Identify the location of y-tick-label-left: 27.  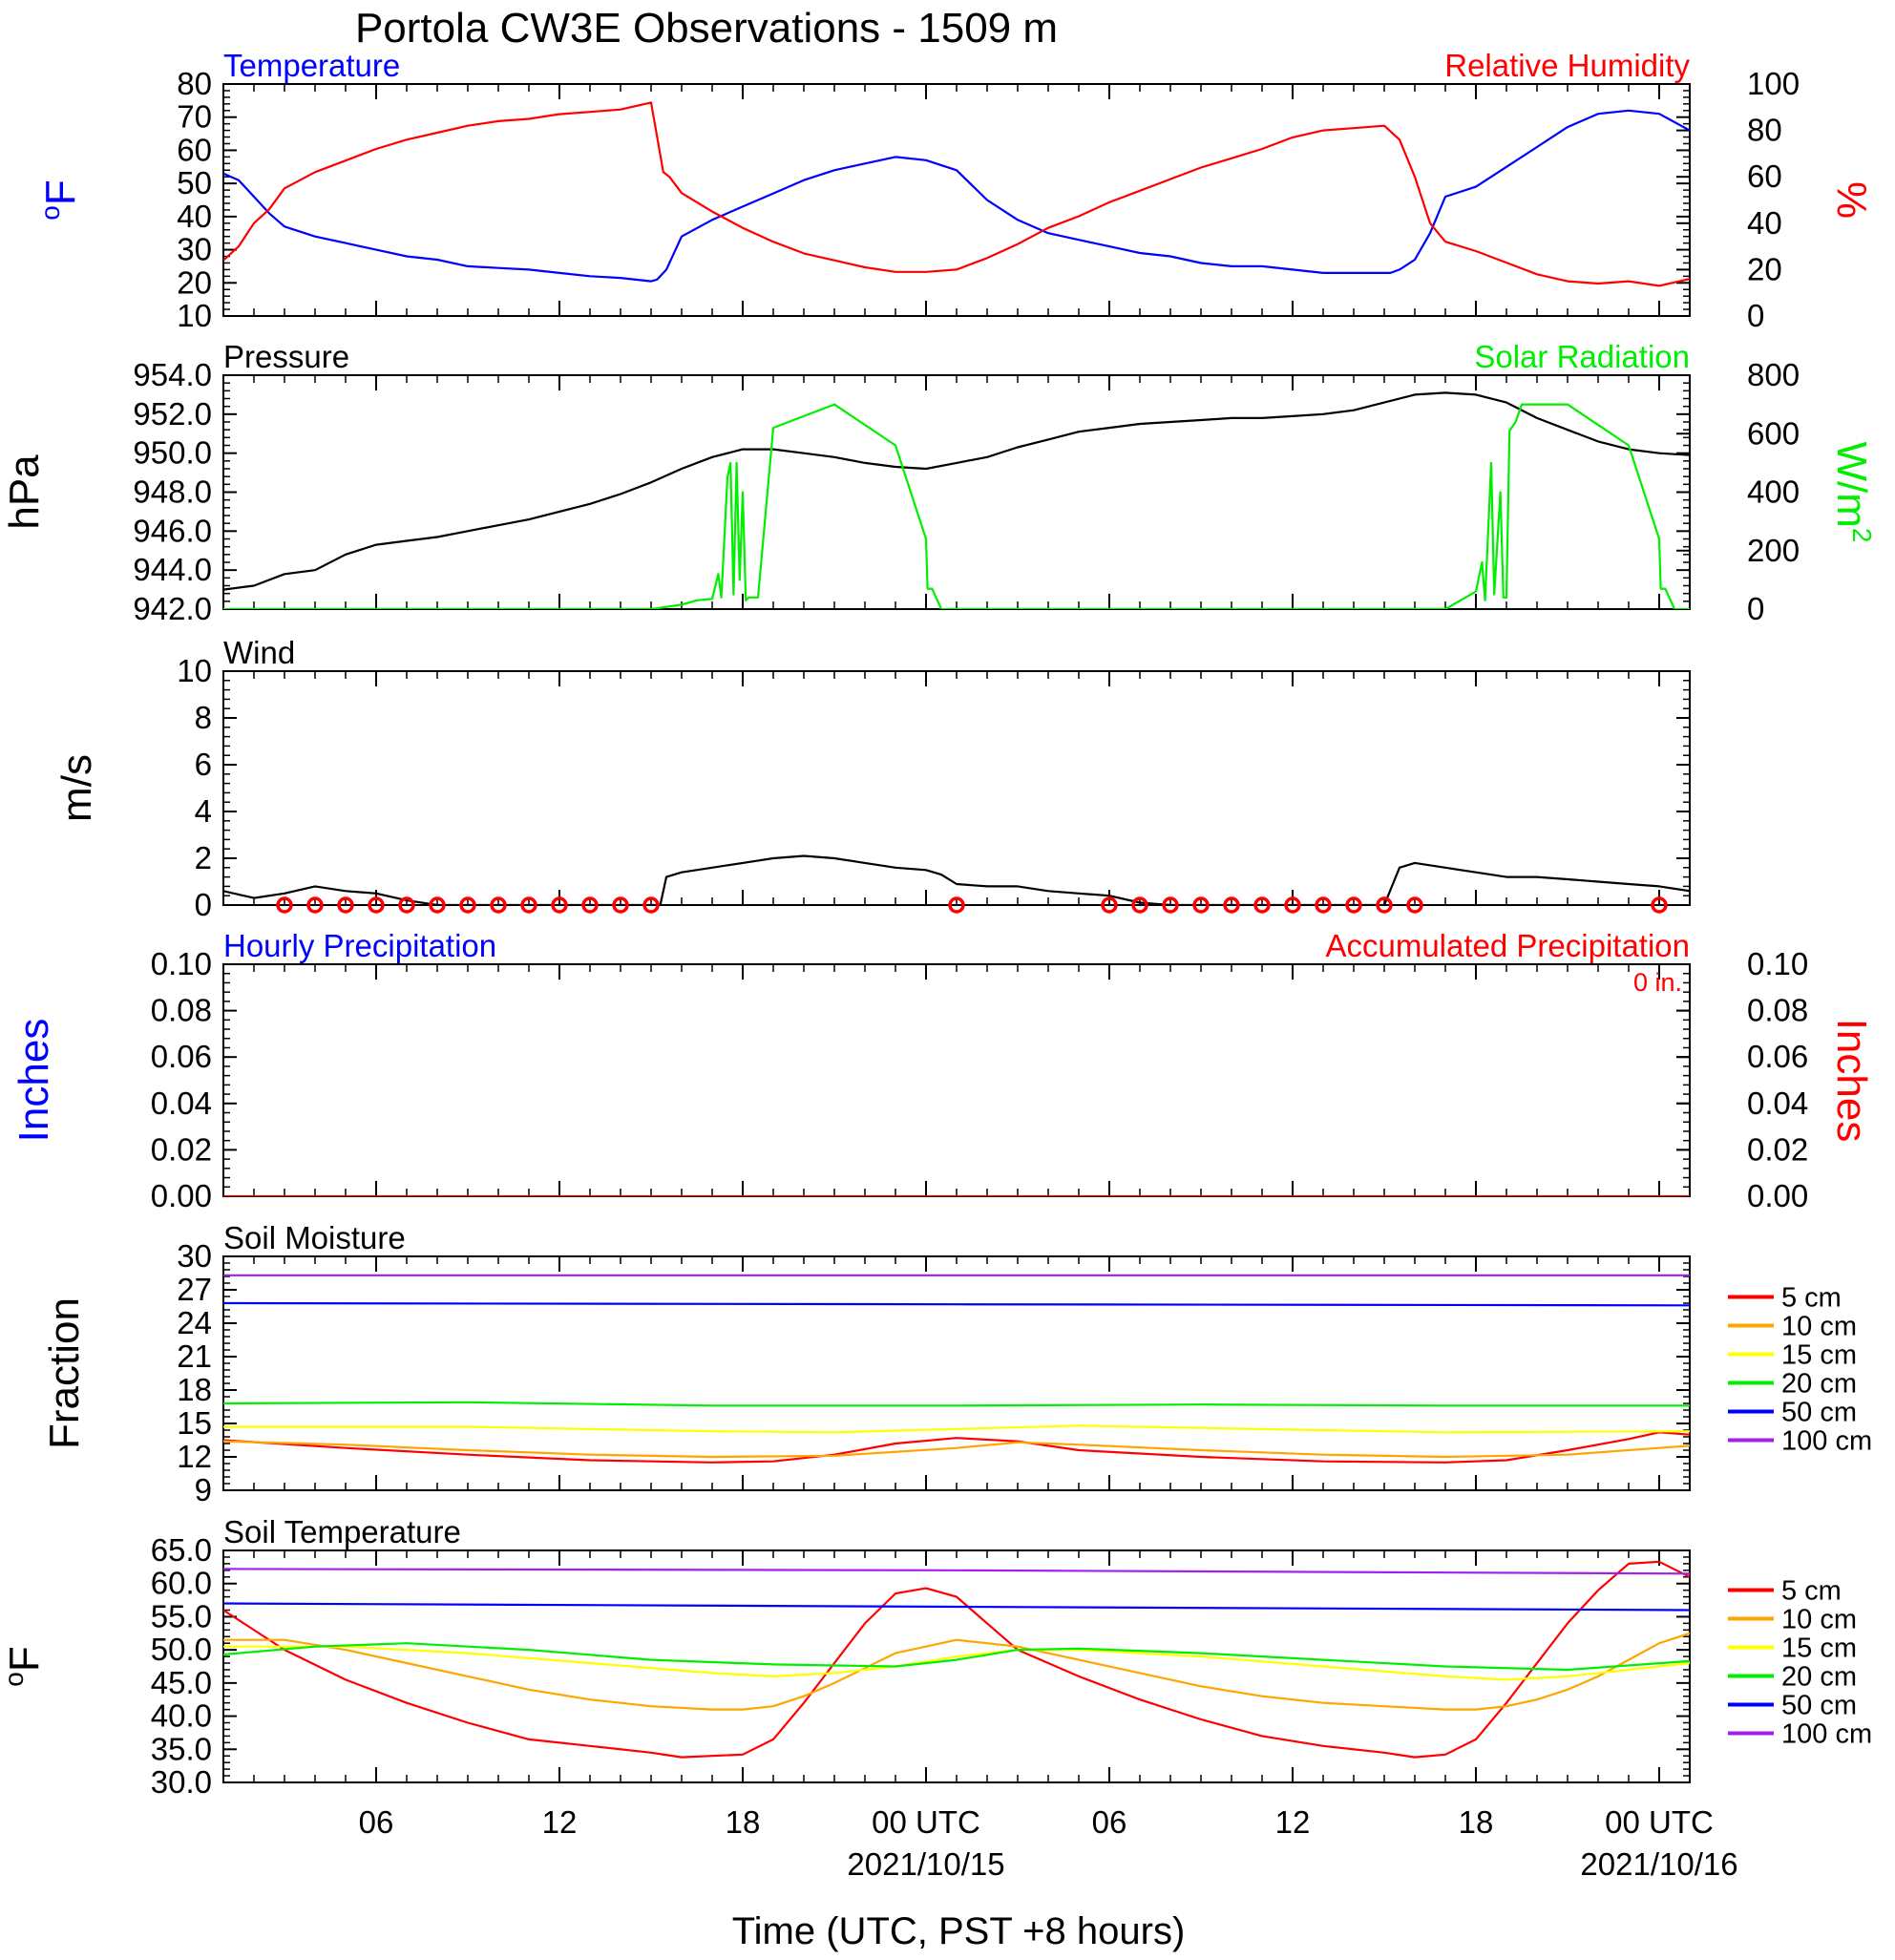
(194, 1289).